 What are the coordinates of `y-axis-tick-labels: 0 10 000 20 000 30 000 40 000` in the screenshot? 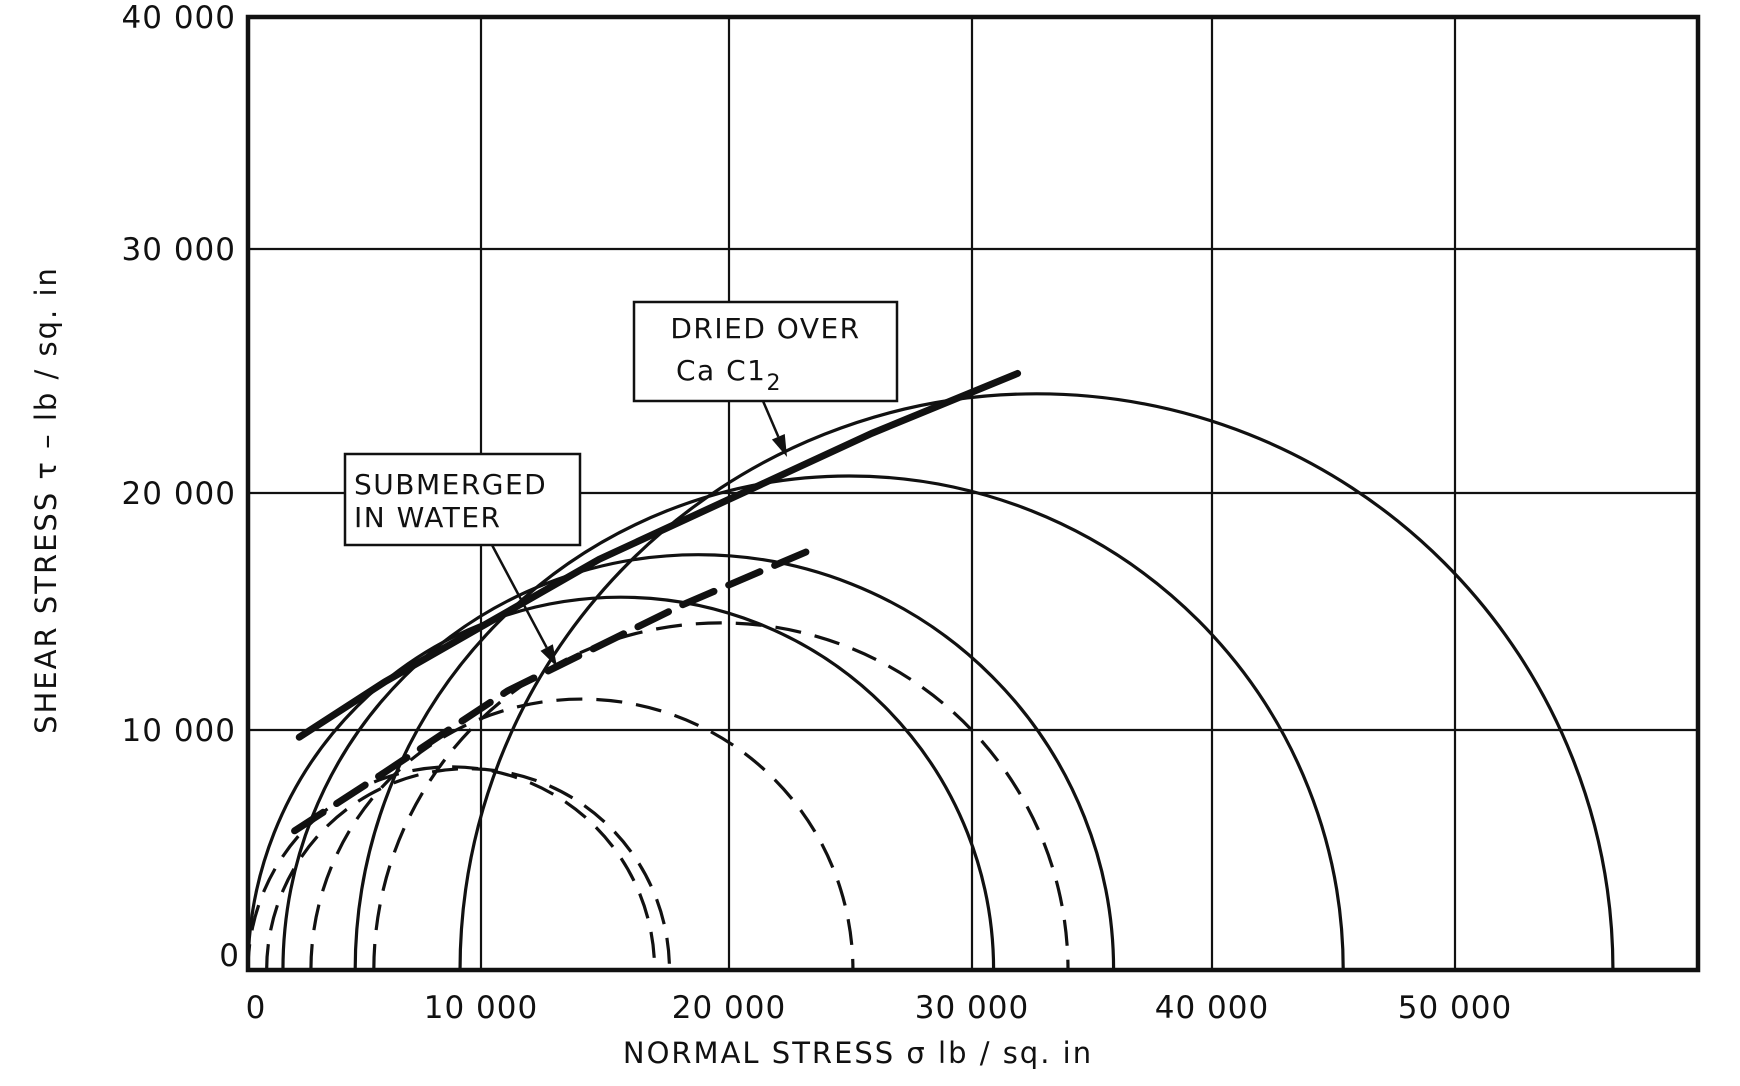 It's located at (181, 487).